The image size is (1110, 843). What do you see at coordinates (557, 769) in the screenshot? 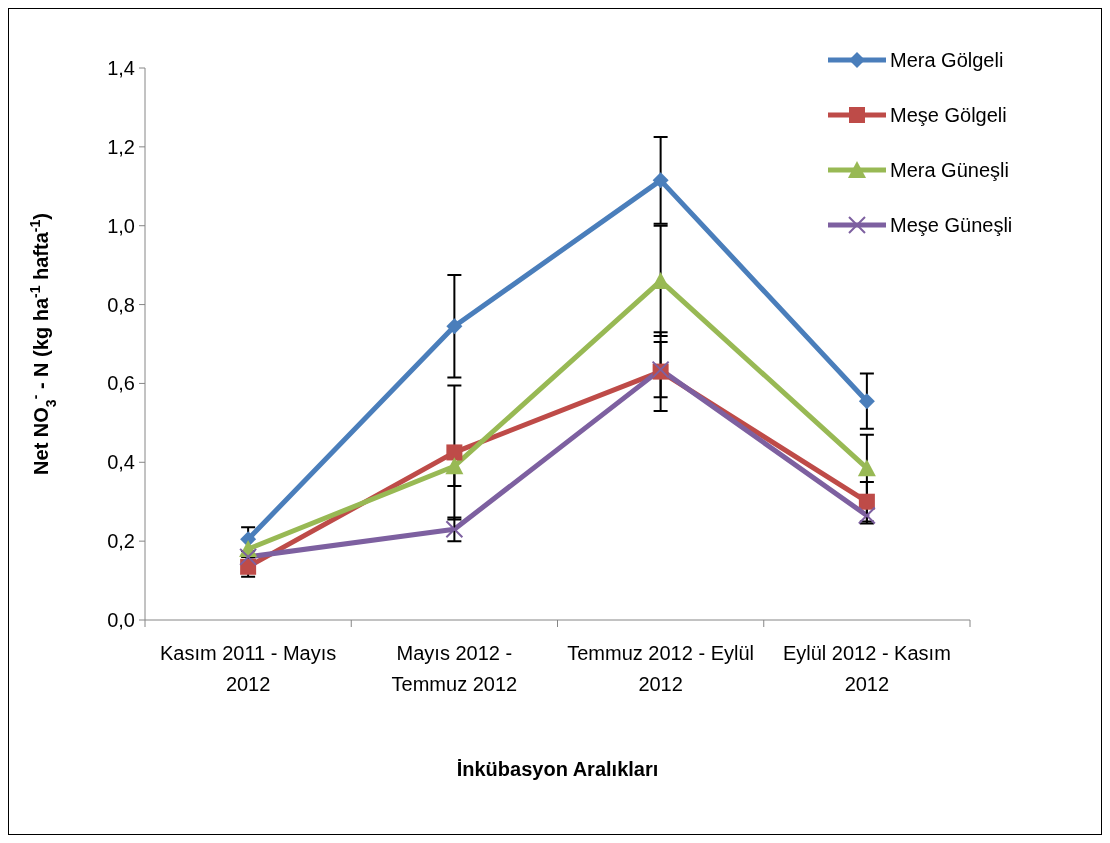
I see `x-axis-title: İnkübasyon Aralıkları` at bounding box center [557, 769].